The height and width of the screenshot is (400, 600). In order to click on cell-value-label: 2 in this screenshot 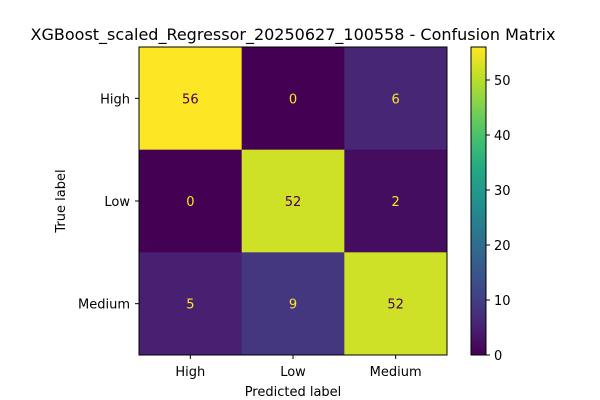, I will do `click(396, 202)`.